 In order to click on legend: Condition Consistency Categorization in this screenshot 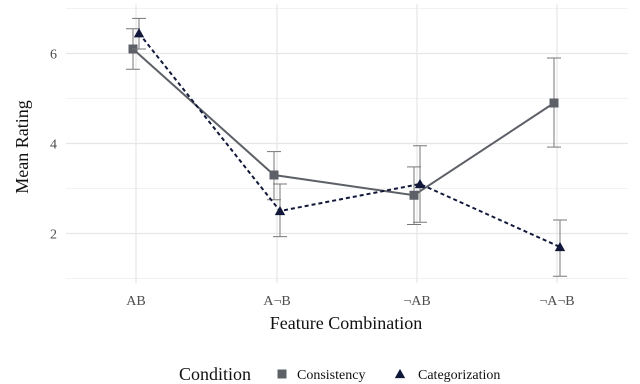, I will do `click(339, 374)`.